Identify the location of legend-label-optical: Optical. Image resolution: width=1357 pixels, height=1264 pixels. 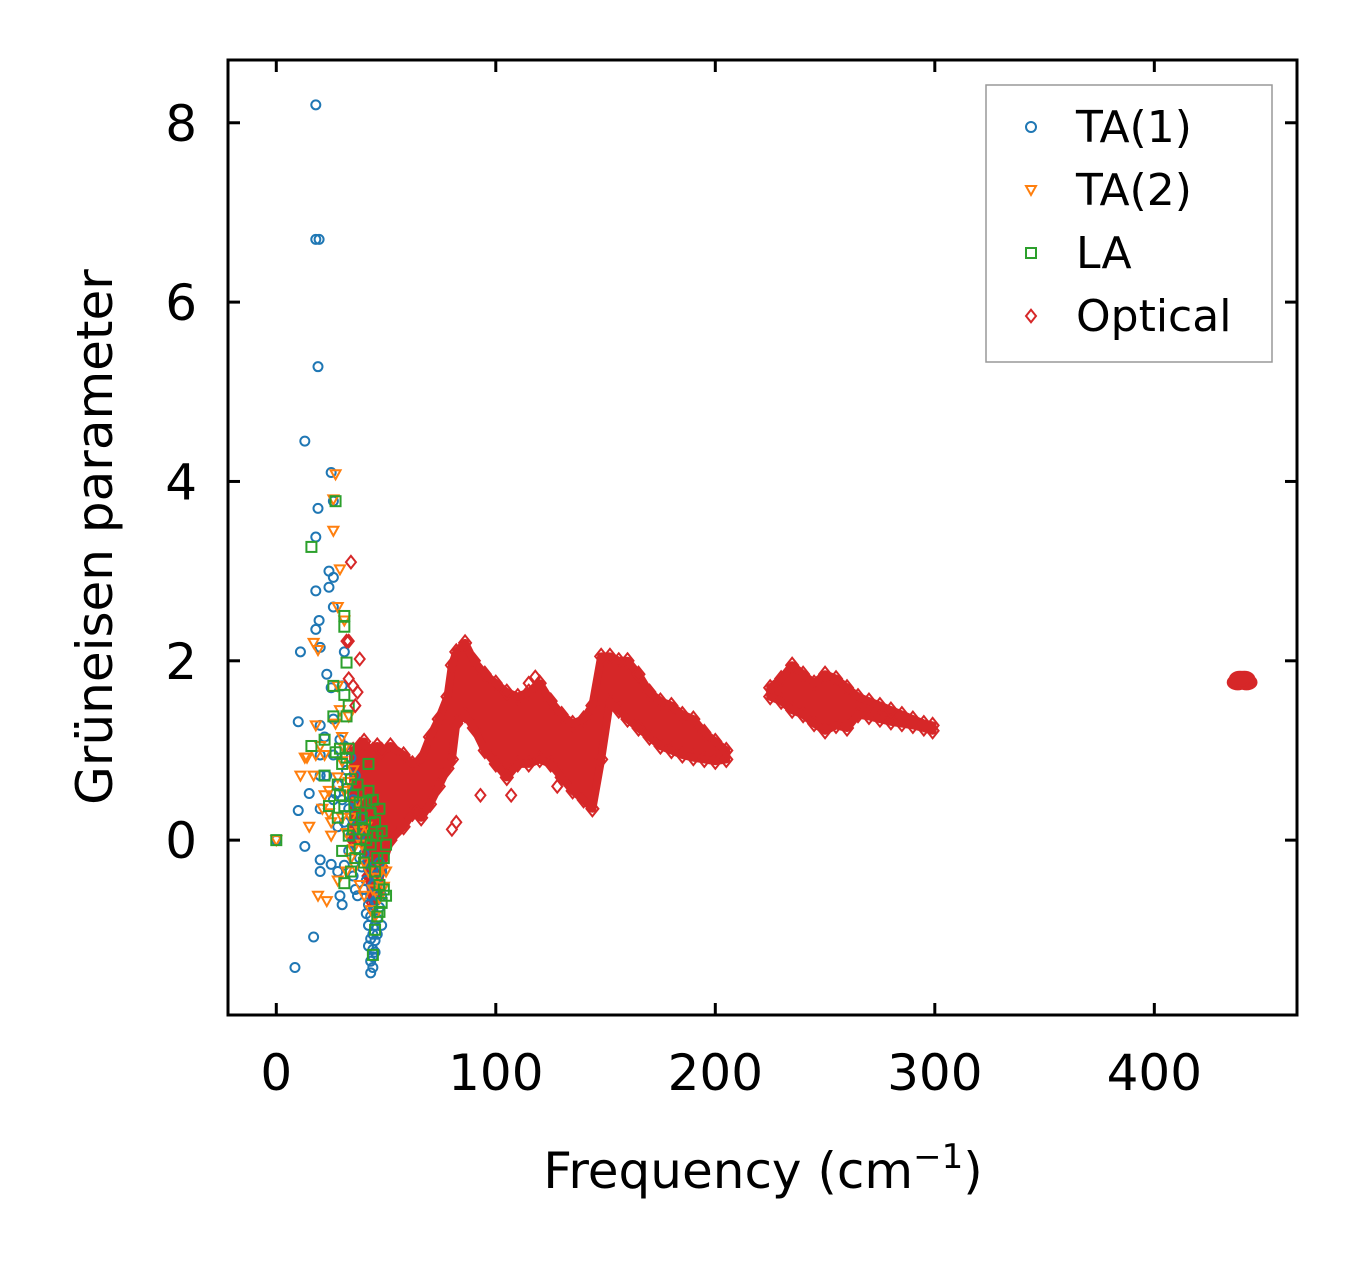
(1153, 316).